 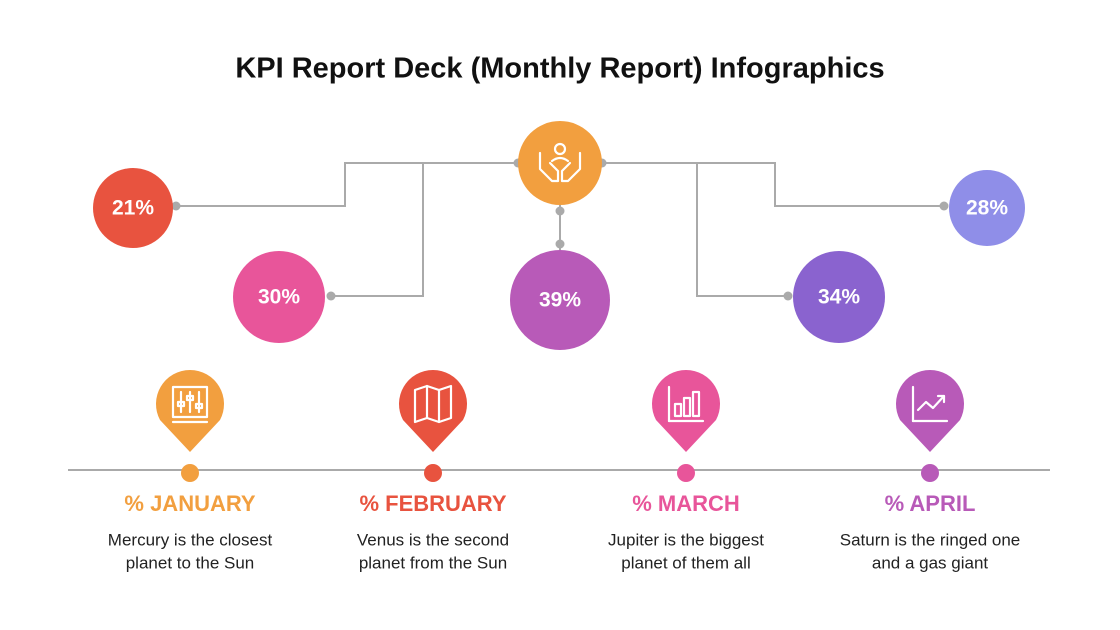 I want to click on month-title: % APRIL, so click(x=930, y=503).